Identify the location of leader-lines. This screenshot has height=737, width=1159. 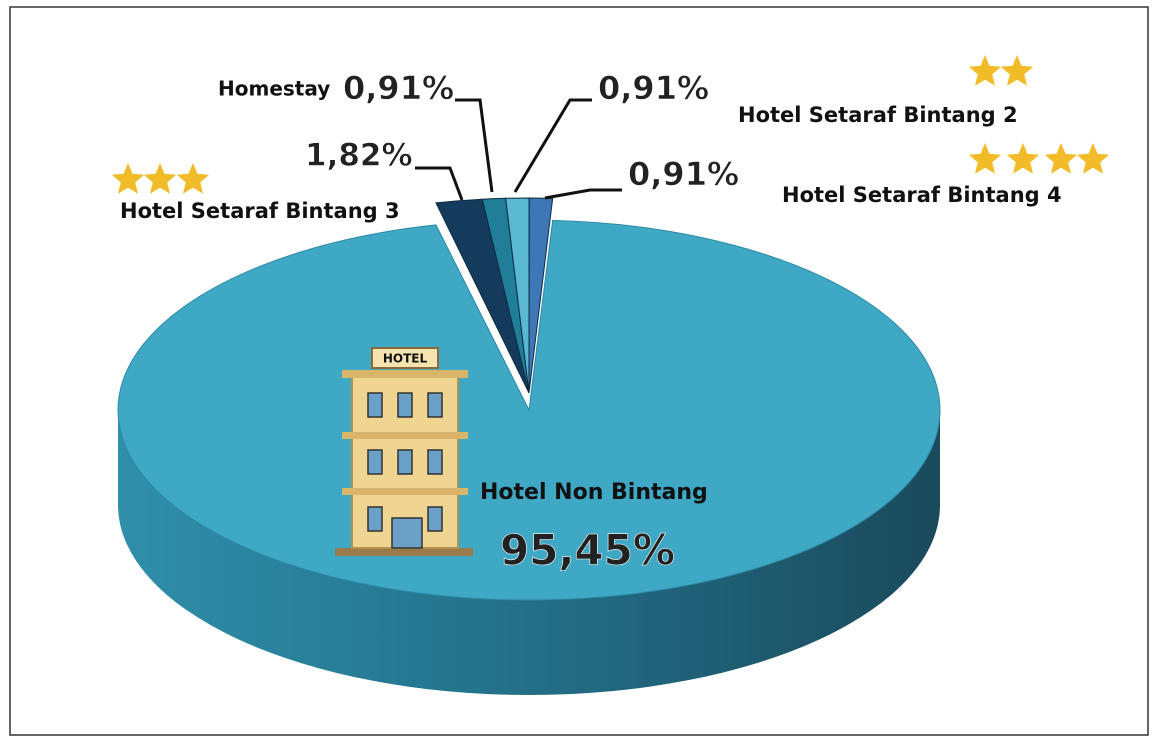
(518, 149).